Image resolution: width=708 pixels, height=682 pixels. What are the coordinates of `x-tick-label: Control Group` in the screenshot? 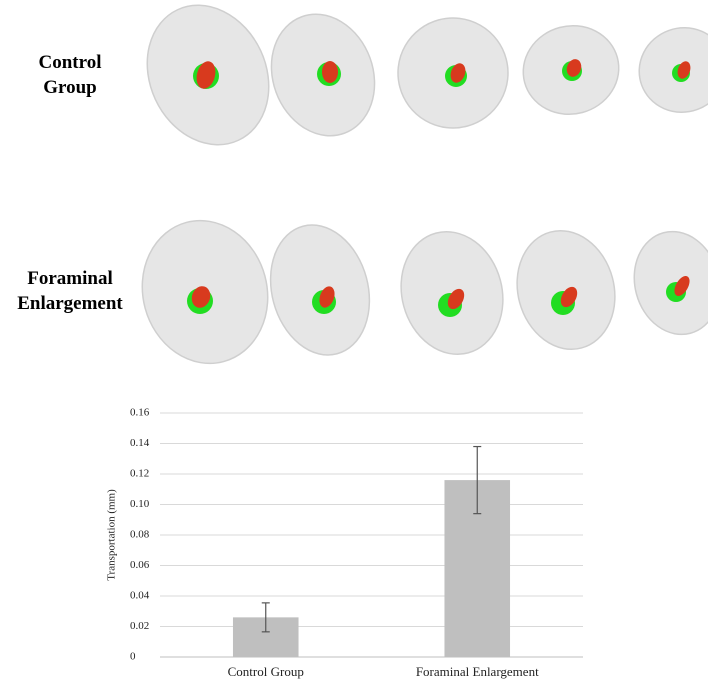 It's located at (266, 671).